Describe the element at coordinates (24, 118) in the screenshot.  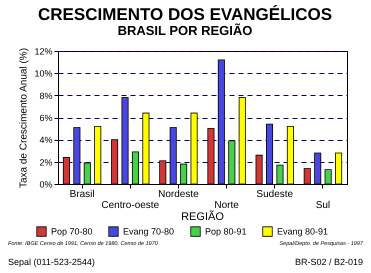
I see `y-axis-title: Taxa de Crescimento Anual (%)` at that location.